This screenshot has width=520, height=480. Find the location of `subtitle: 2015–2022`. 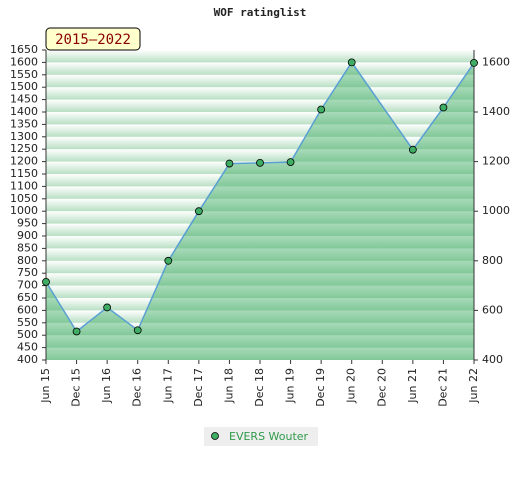

subtitle: 2015–2022 is located at coordinates (93, 40).